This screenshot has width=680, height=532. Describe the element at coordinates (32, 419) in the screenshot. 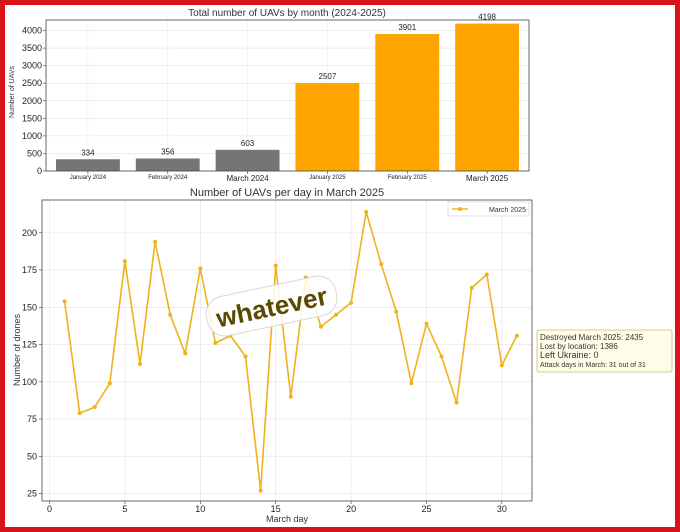

I see `line-chart-y-tick-label: 75` at that location.